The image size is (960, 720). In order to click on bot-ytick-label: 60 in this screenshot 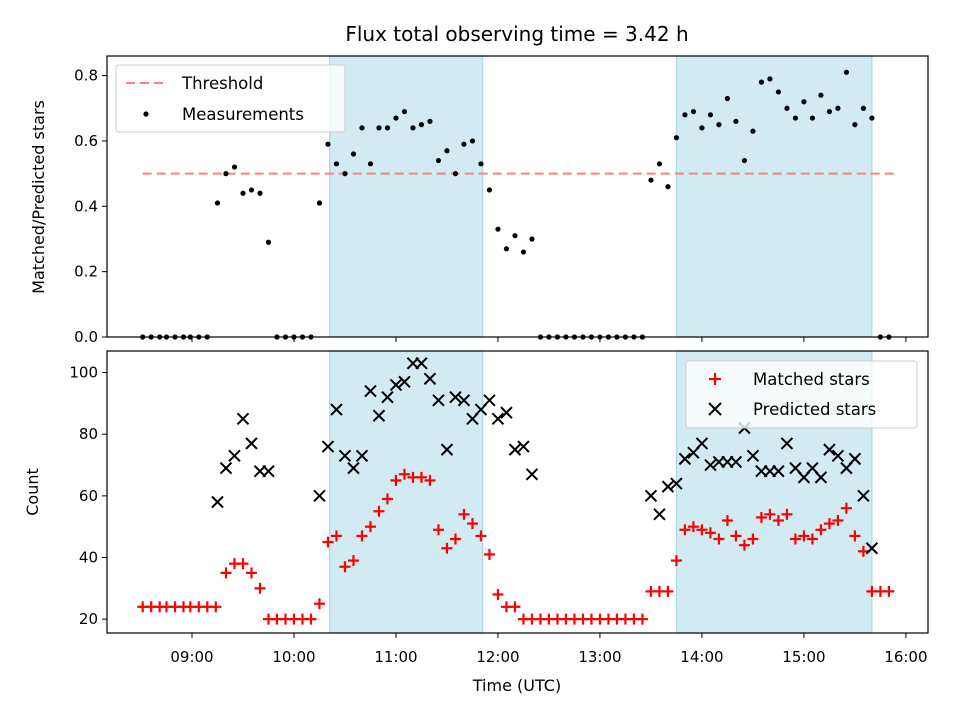, I will do `click(88, 496)`.